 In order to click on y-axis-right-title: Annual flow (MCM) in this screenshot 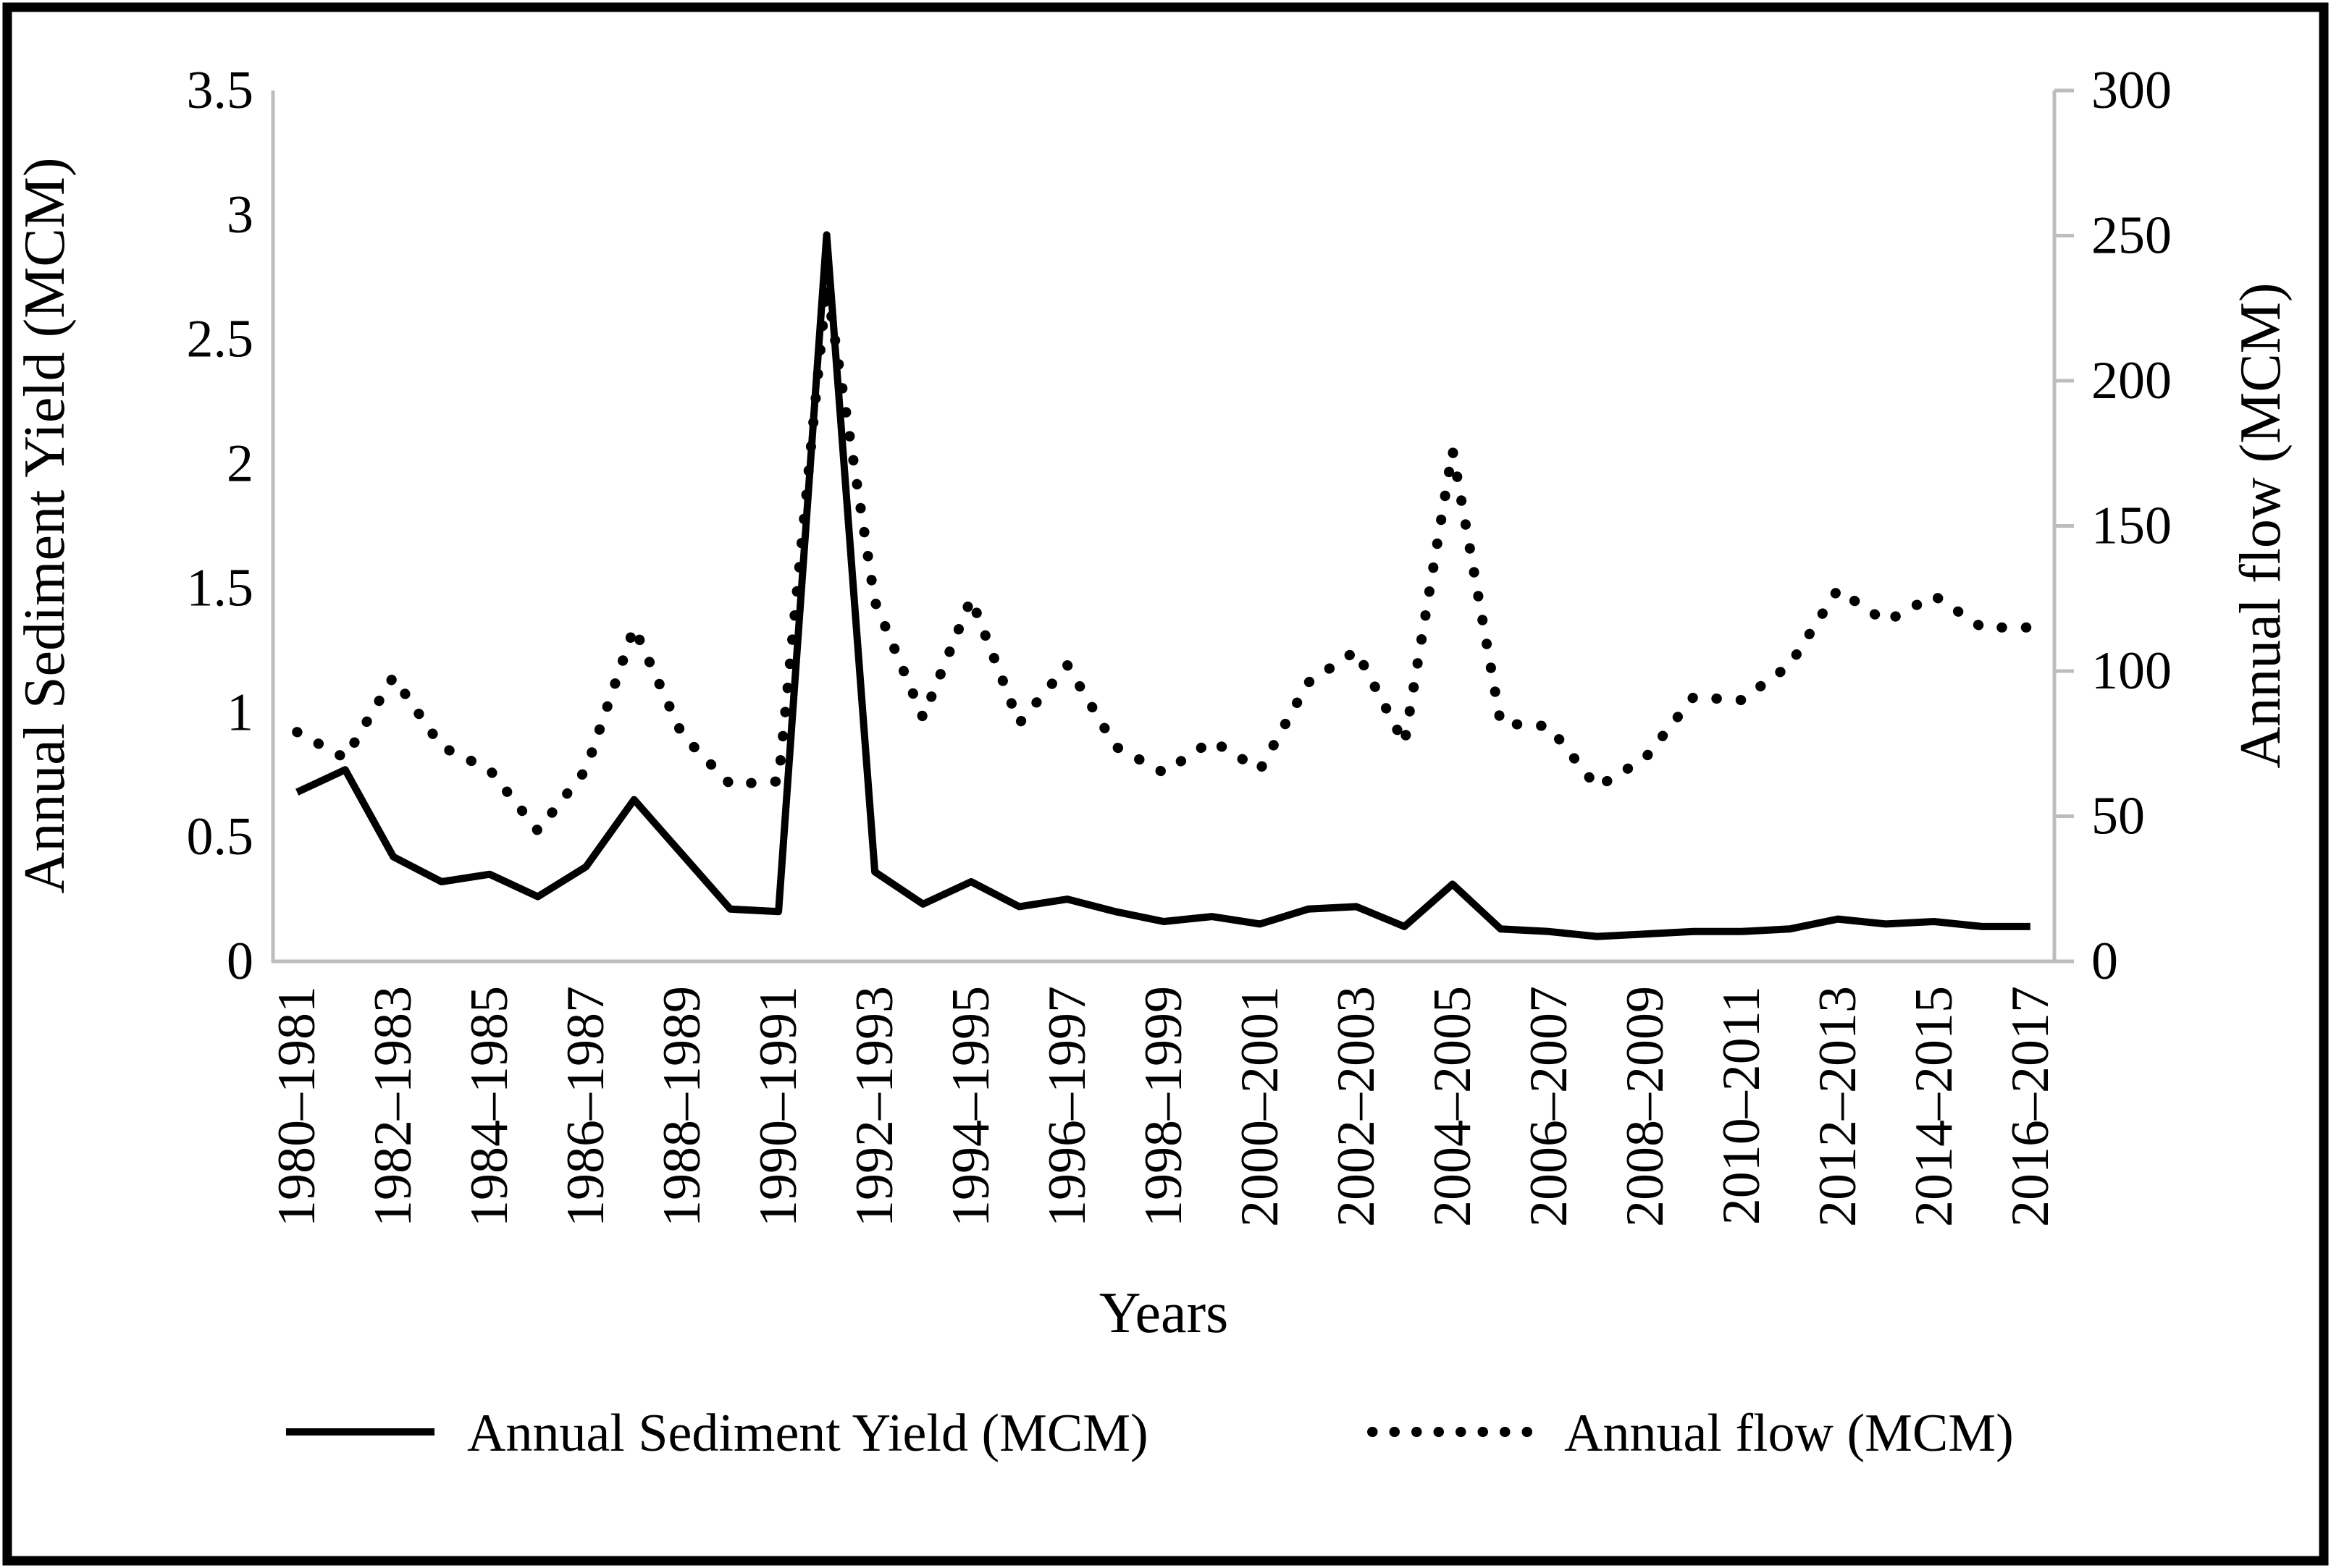, I will do `click(2261, 525)`.